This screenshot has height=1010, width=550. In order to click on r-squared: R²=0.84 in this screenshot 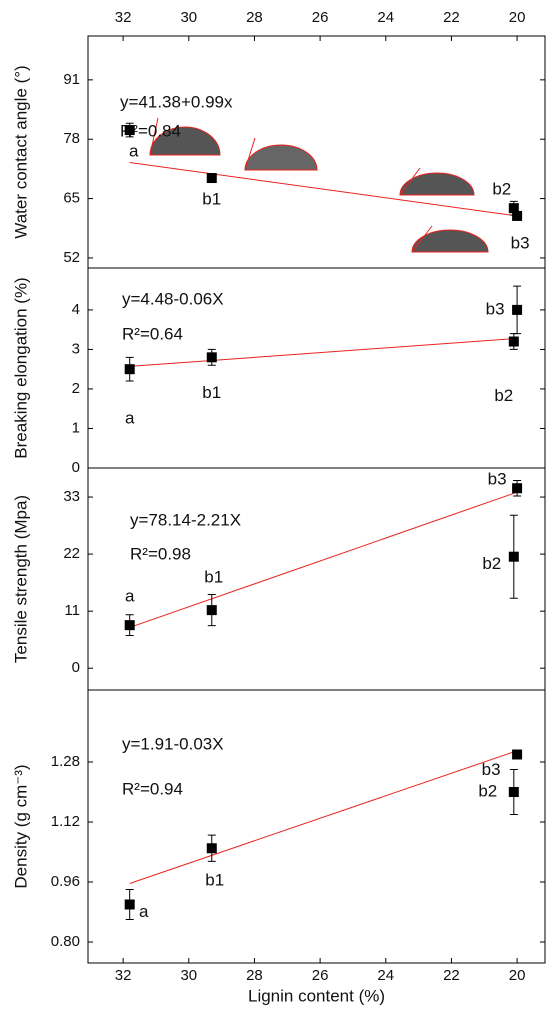, I will do `click(150, 130)`.